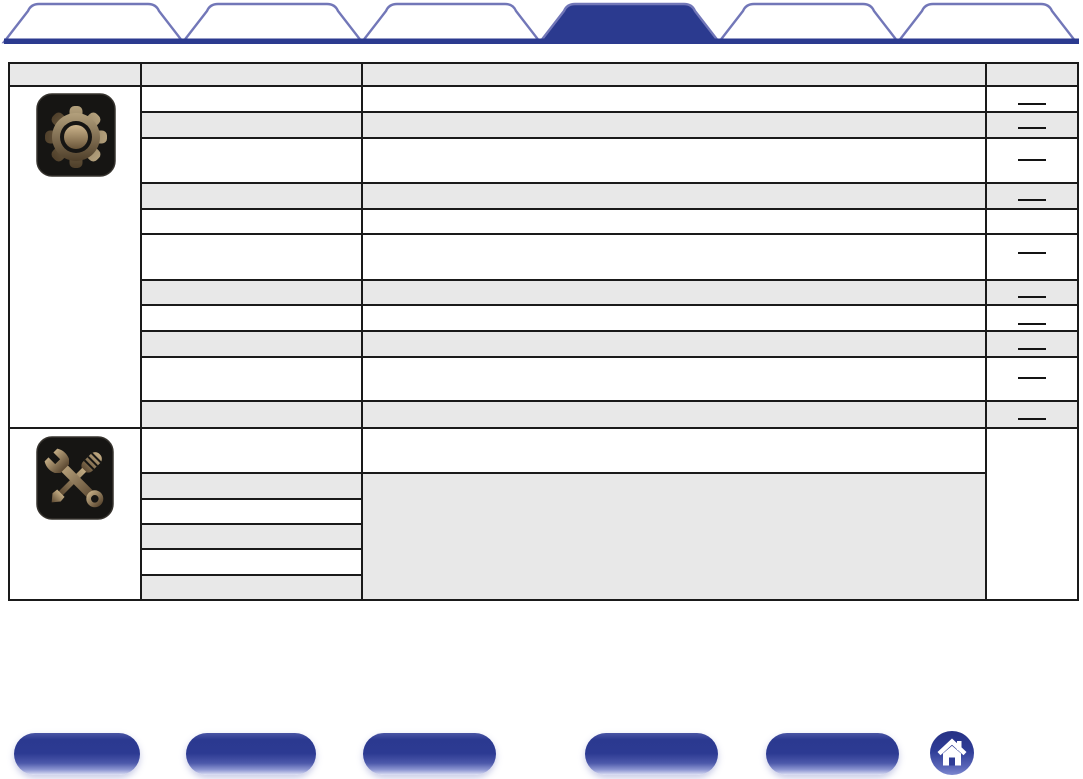 This screenshot has width=1083, height=779. I want to click on home-button, so click(952, 753).